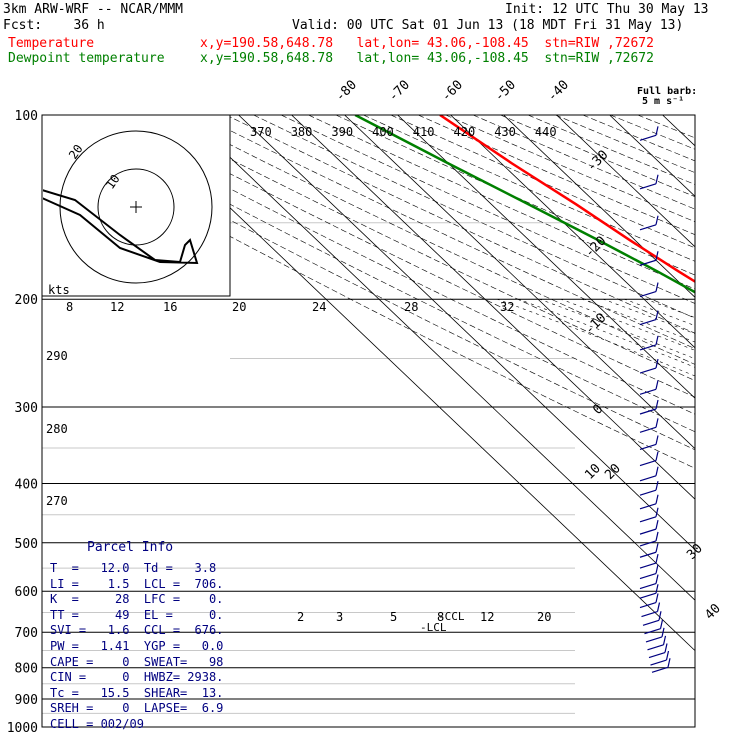 The height and width of the screenshot is (740, 740). Describe the element at coordinates (26, 408) in the screenshot. I see `pressure-label-300: 300` at that location.